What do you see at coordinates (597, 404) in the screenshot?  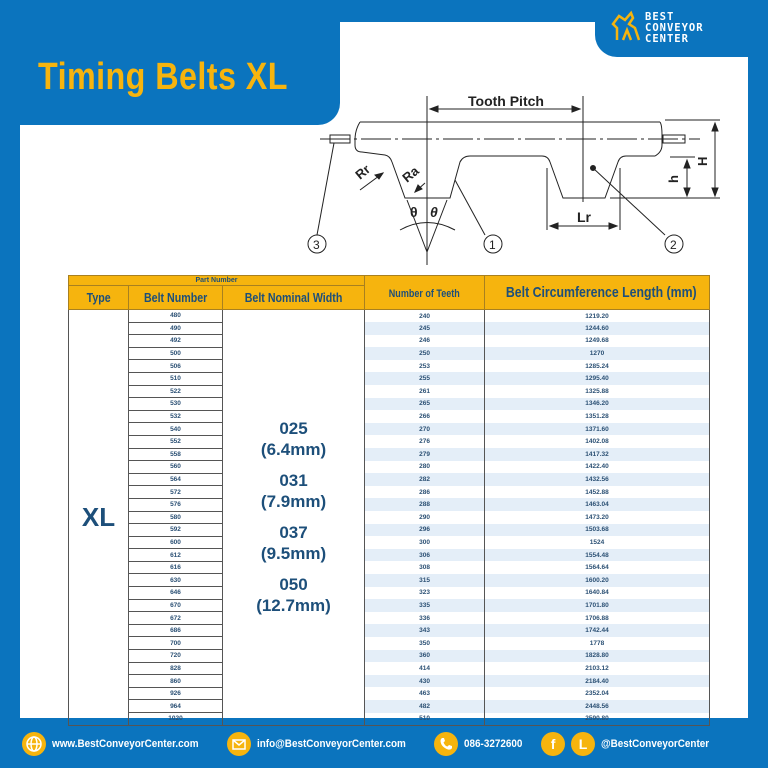 I see `circumference-cell: 1346.20` at bounding box center [597, 404].